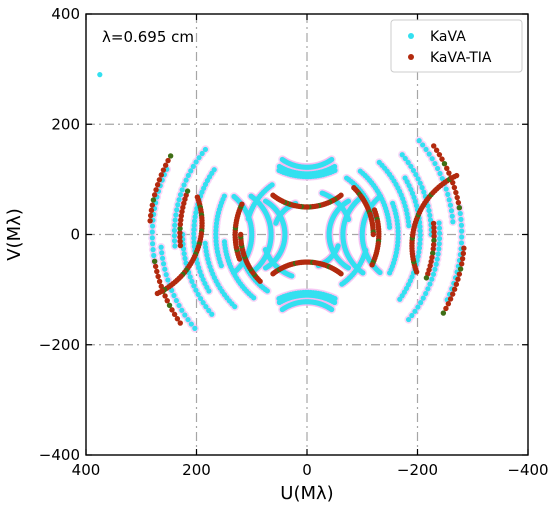  I want to click on x-tick-label: 400, so click(86, 470).